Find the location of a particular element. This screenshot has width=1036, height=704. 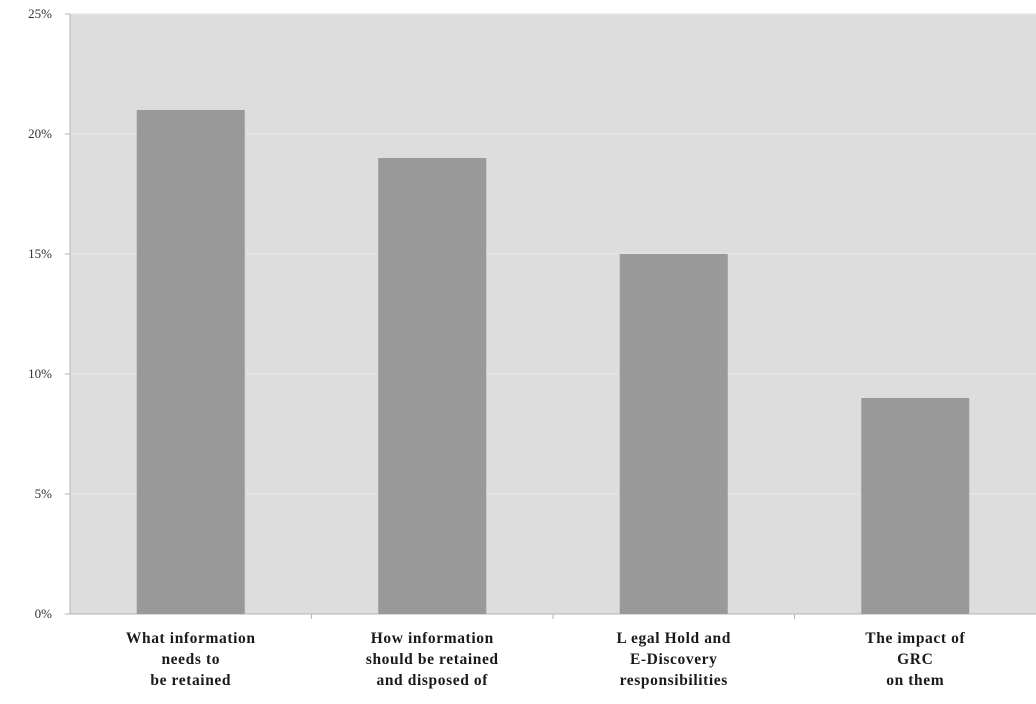

y-tick-label: 20% is located at coordinates (40, 133).